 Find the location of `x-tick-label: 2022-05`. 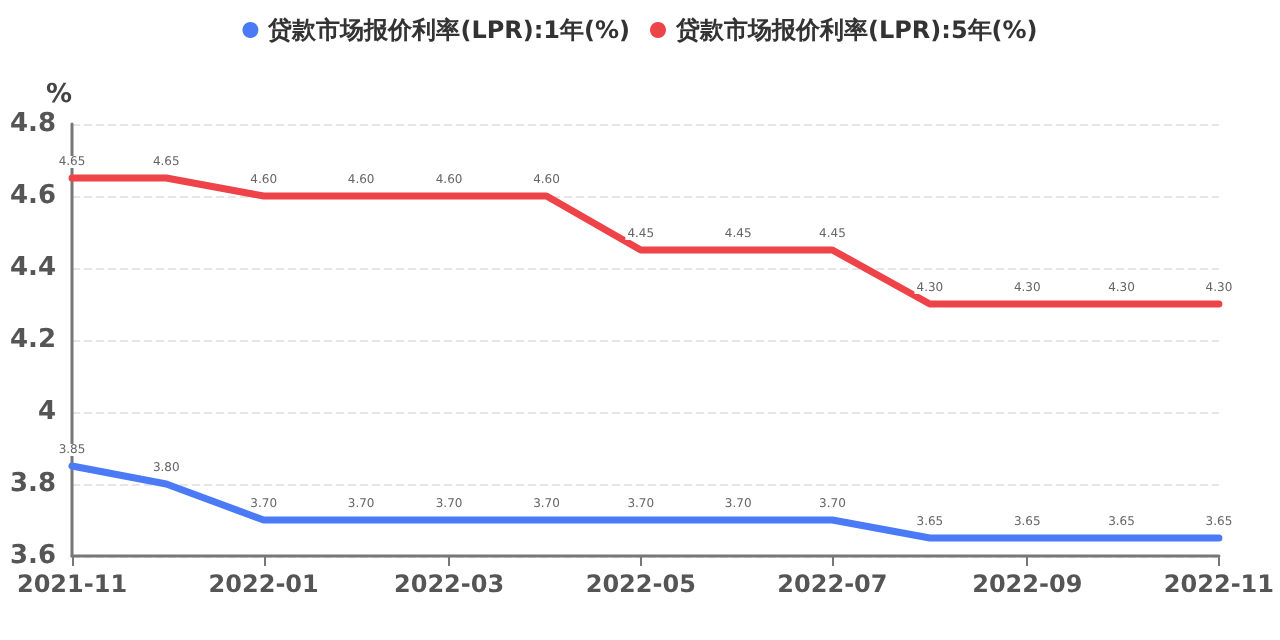

x-tick-label: 2022-05 is located at coordinates (640, 584).